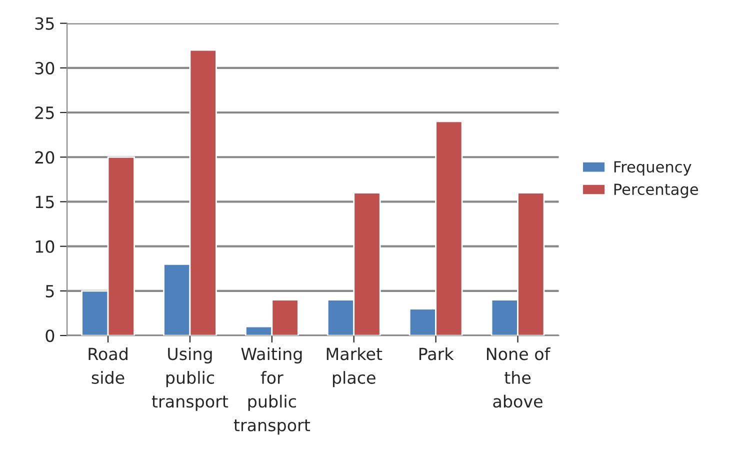 The width and height of the screenshot is (745, 466). Describe the element at coordinates (45, 202) in the screenshot. I see `y-tick-label: 15` at that location.